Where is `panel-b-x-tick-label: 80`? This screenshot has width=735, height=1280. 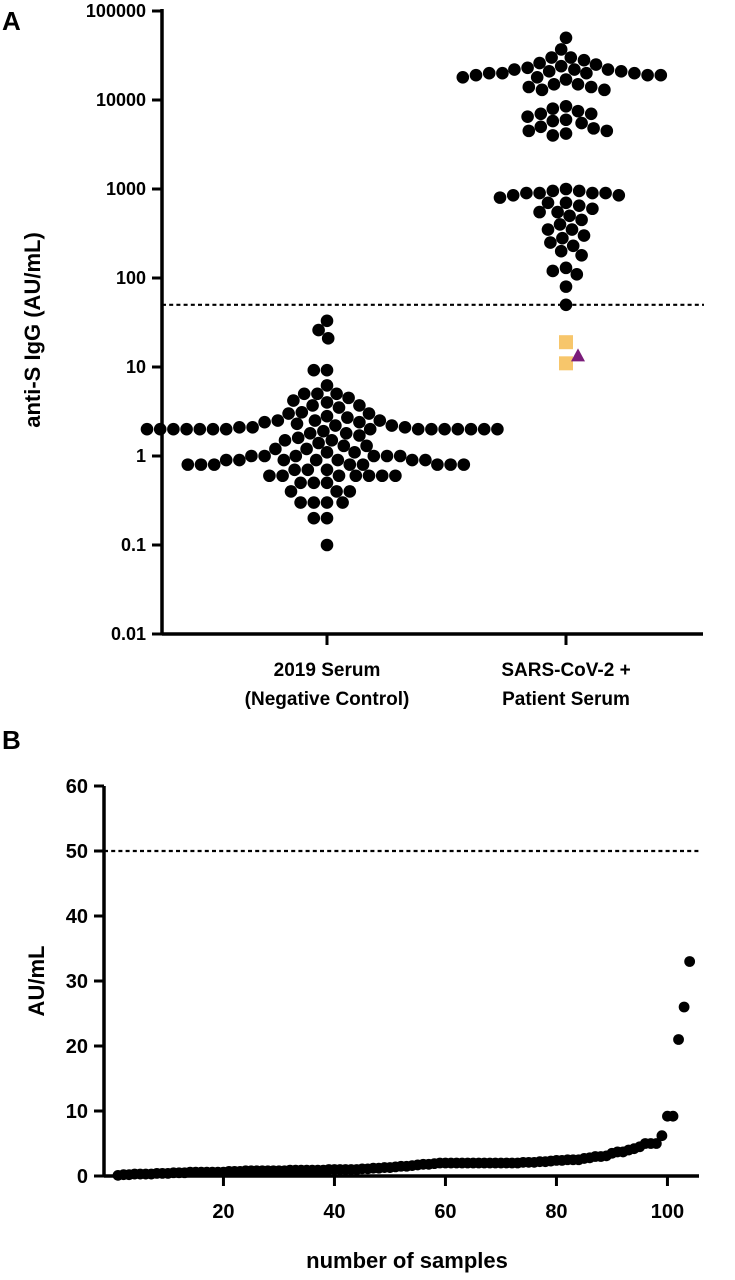 panel-b-x-tick-label: 80 is located at coordinates (556, 1212).